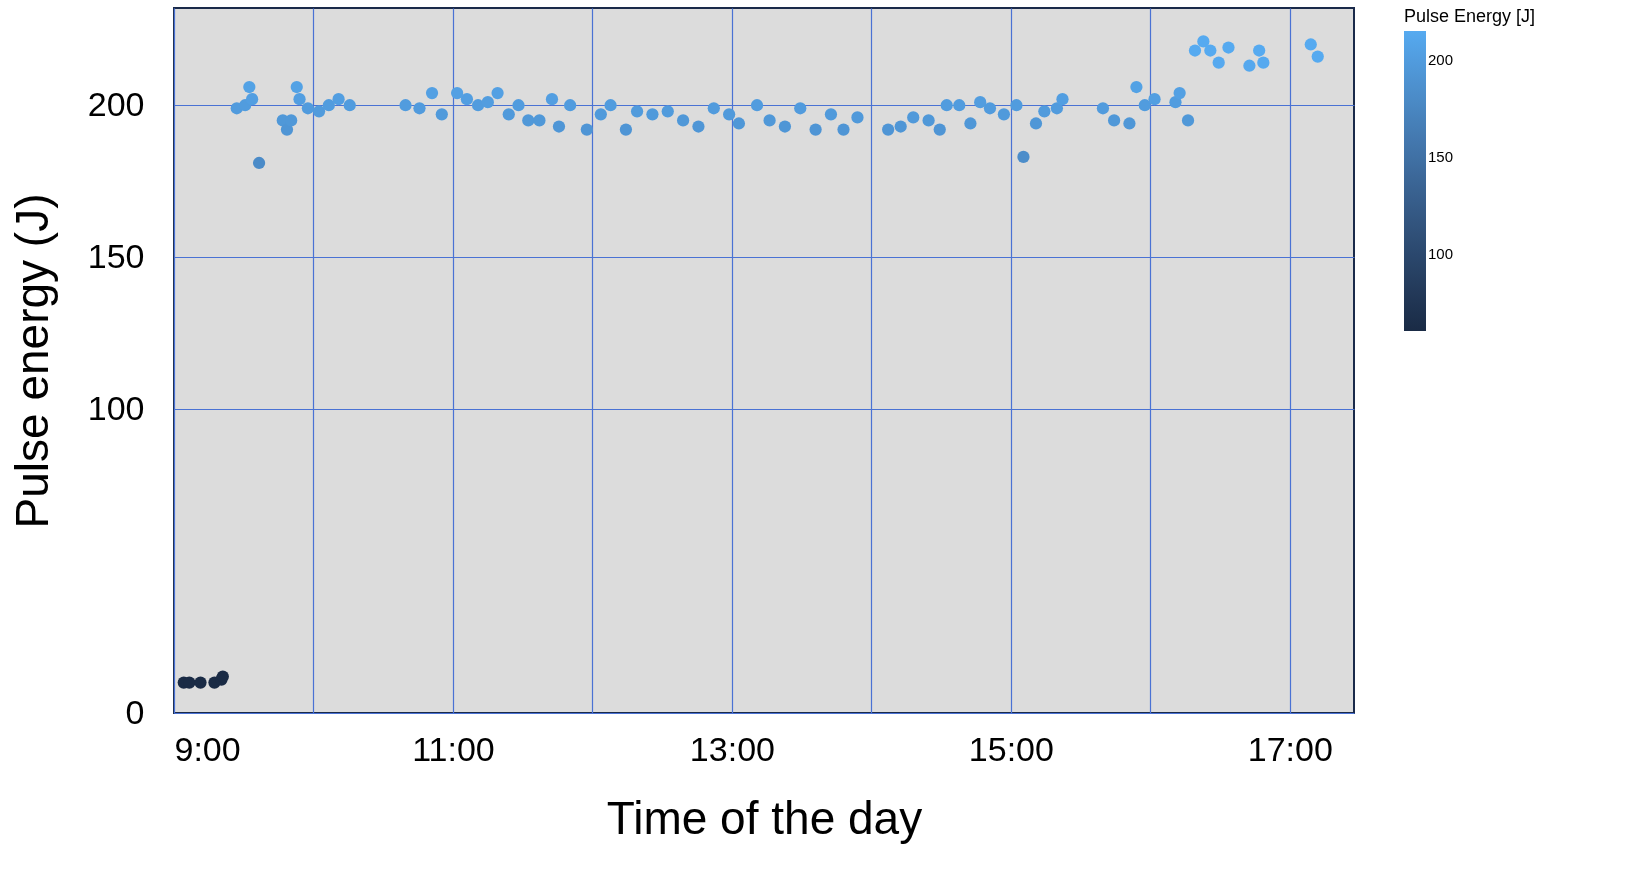 The width and height of the screenshot is (1641, 885). Describe the element at coordinates (1441, 60) in the screenshot. I see `color-bar-label: 200` at that location.